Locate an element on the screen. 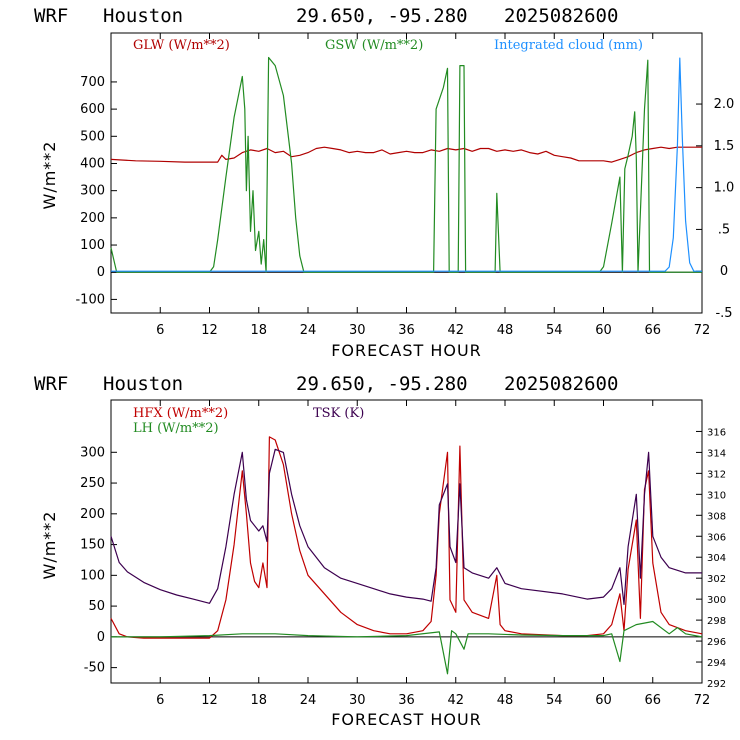  panel2-y-tick-label: 250 is located at coordinates (92, 483).